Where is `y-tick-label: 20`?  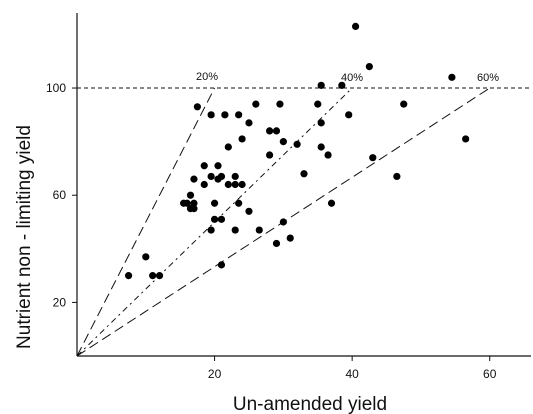
y-tick-label: 20 is located at coordinates (60, 302).